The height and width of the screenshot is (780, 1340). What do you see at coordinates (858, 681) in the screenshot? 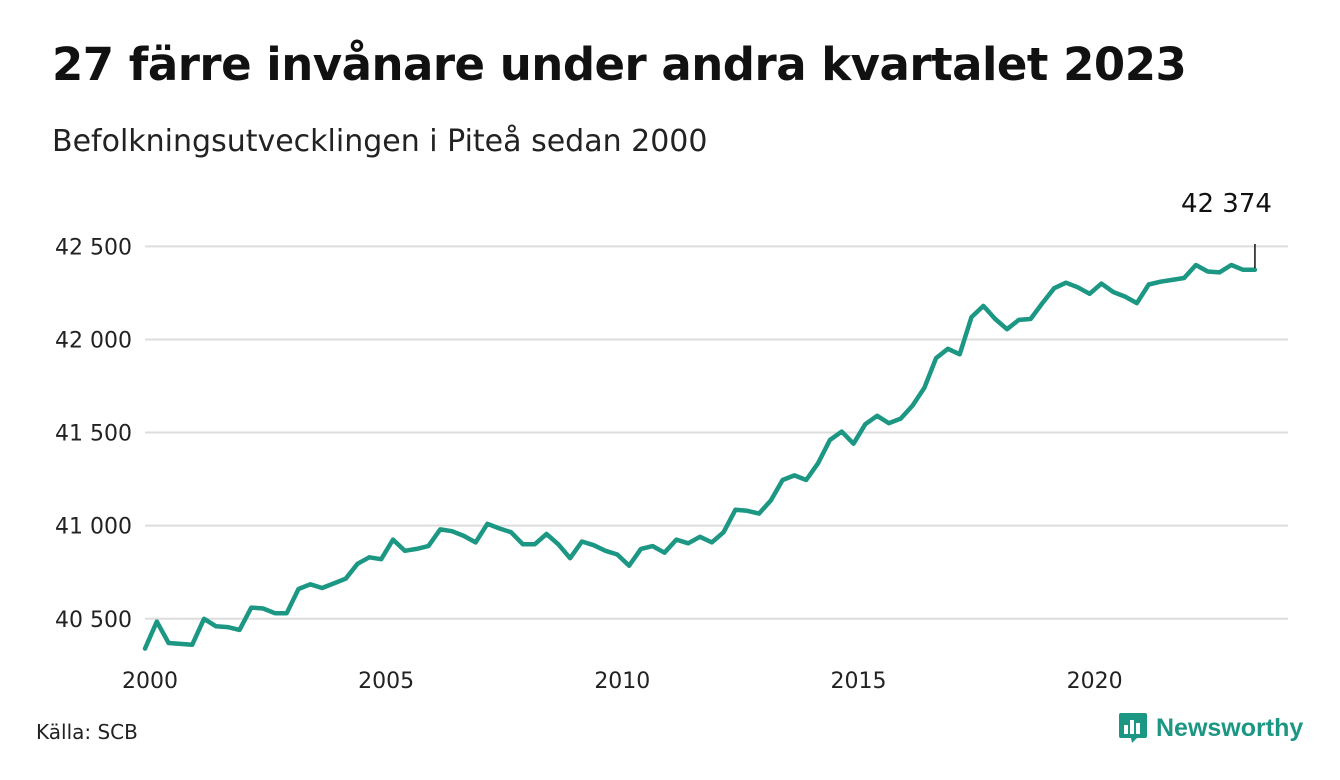
I see `x-tick-label: 2015` at bounding box center [858, 681].